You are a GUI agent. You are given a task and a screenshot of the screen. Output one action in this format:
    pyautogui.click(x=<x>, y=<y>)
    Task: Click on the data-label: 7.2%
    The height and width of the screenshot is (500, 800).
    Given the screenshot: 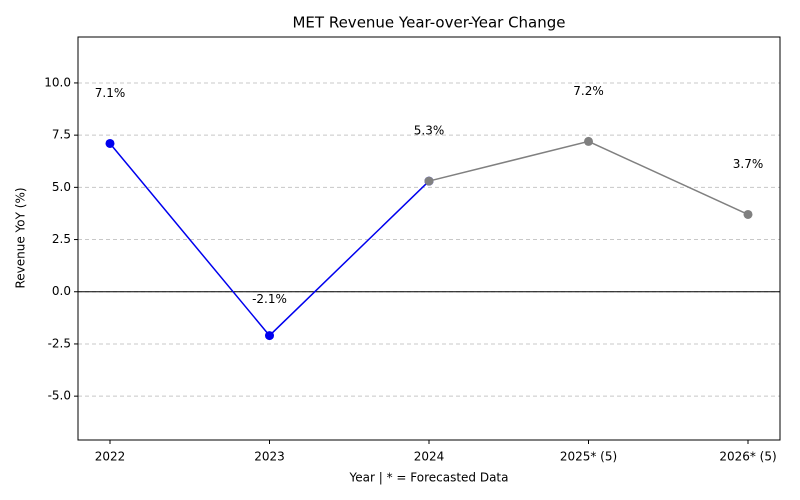 What is the action you would take?
    pyautogui.click(x=588, y=91)
    